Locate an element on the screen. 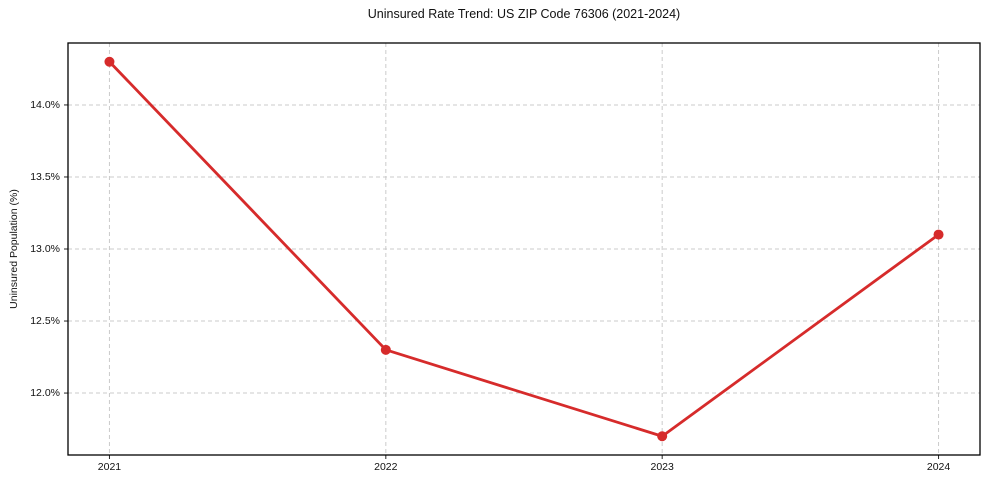 The width and height of the screenshot is (989, 490). y-tick-label: 13.0% is located at coordinates (45, 249).